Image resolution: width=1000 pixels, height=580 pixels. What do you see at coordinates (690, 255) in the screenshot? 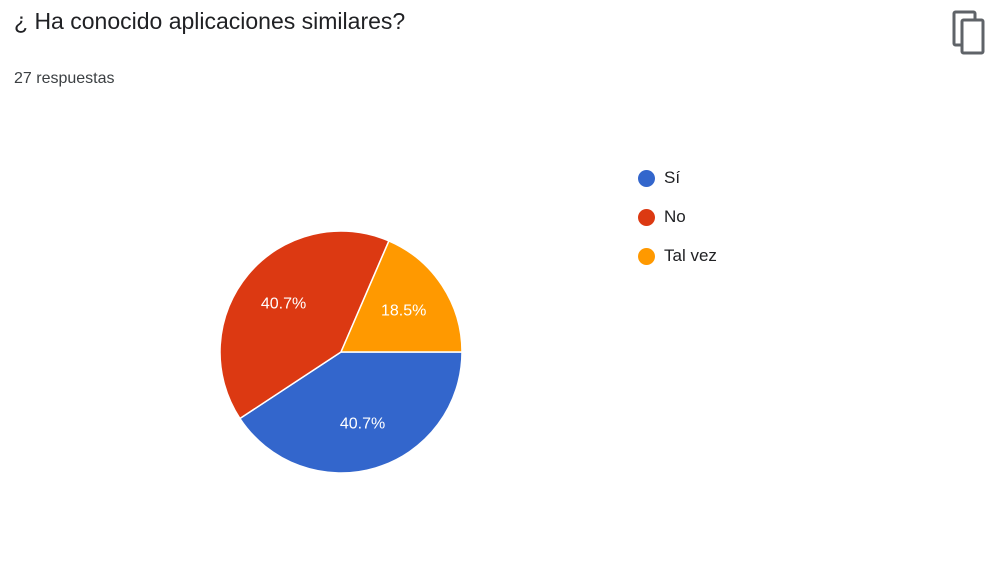
I see `legend-label: Tal vez` at bounding box center [690, 255].